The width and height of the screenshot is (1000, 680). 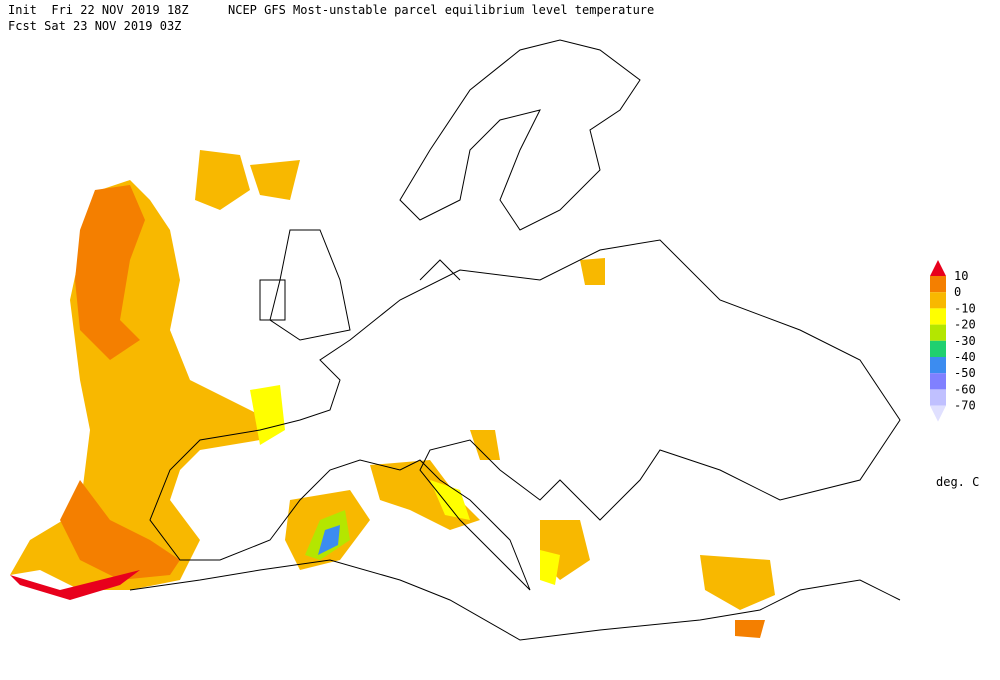 I want to click on legend-label: -30, so click(x=965, y=341).